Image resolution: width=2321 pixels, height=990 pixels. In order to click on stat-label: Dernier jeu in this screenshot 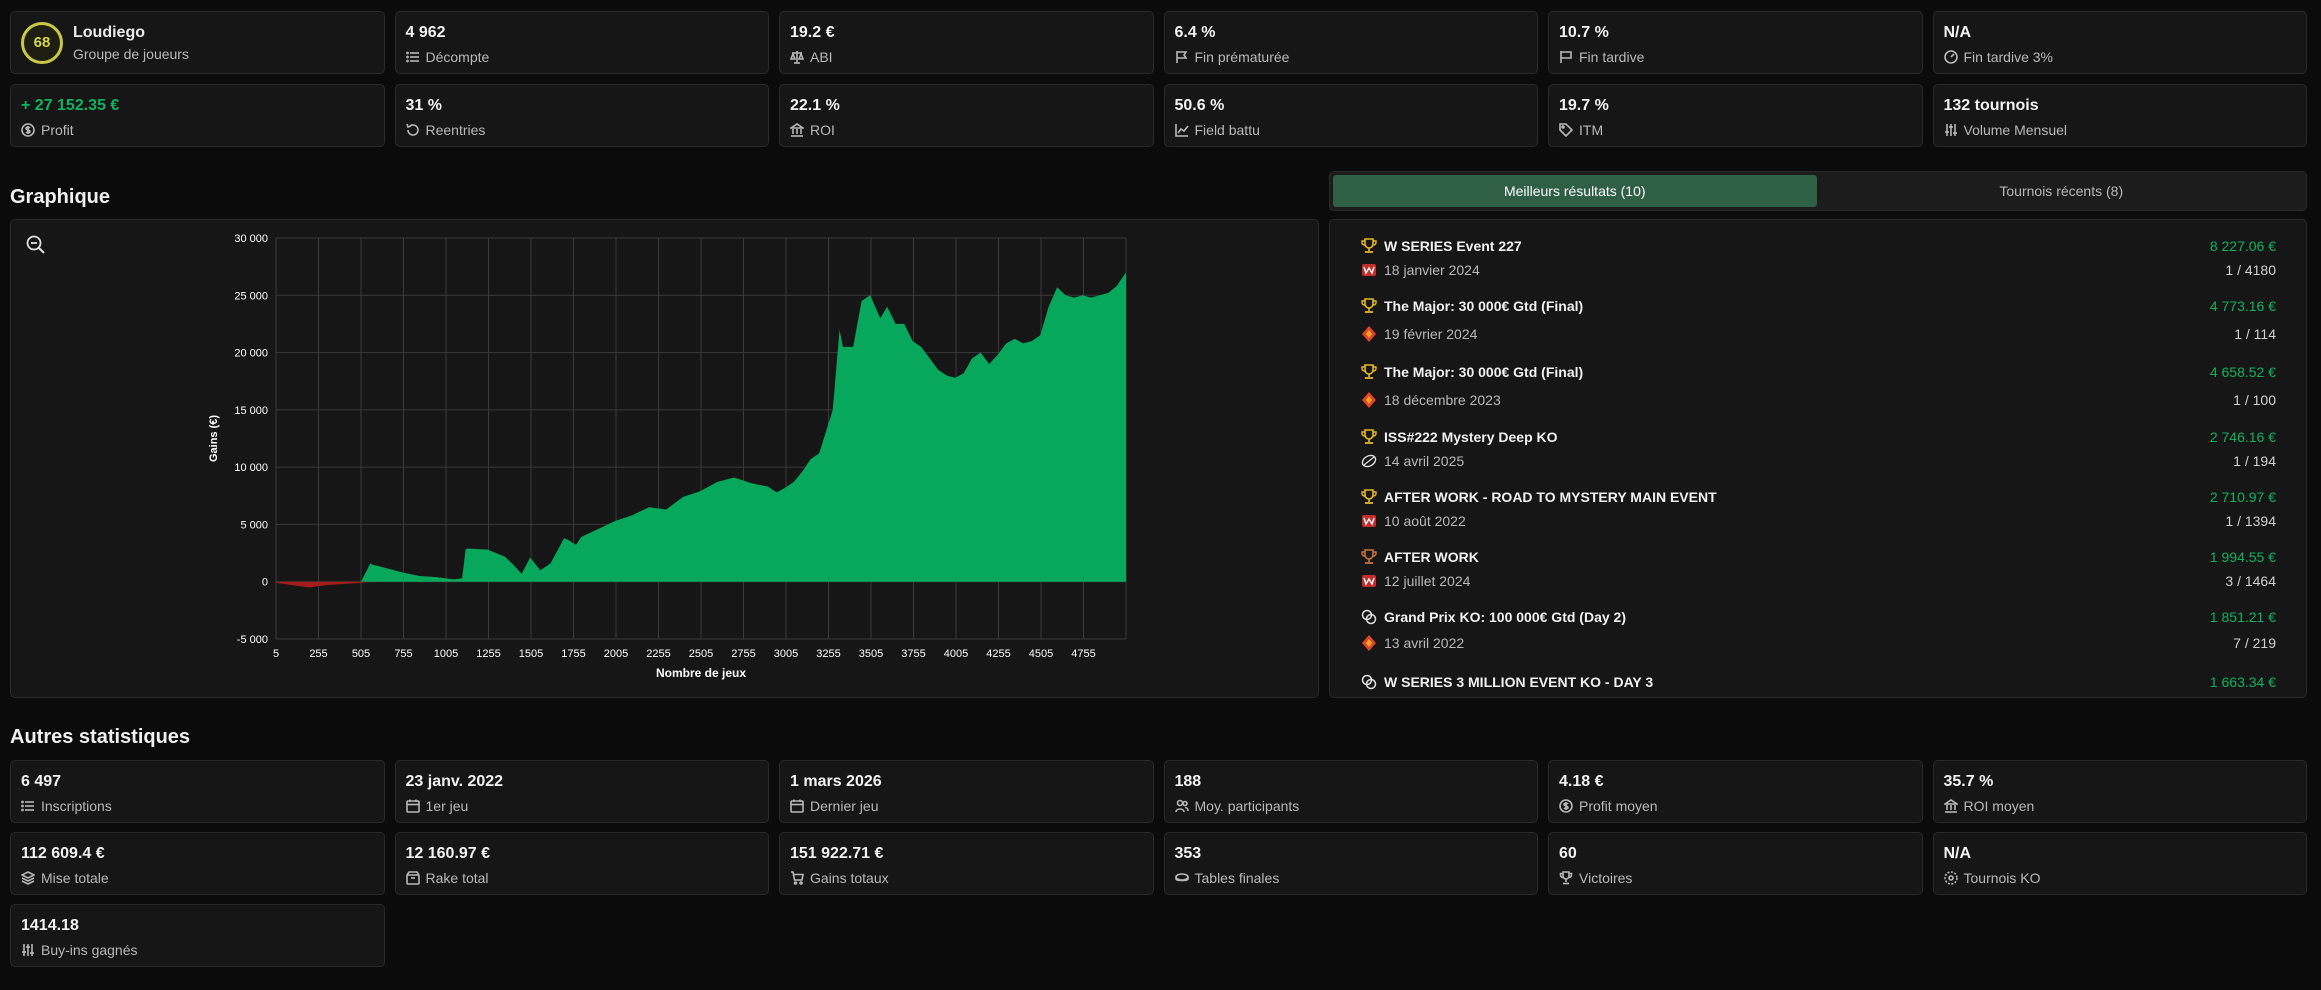, I will do `click(844, 806)`.